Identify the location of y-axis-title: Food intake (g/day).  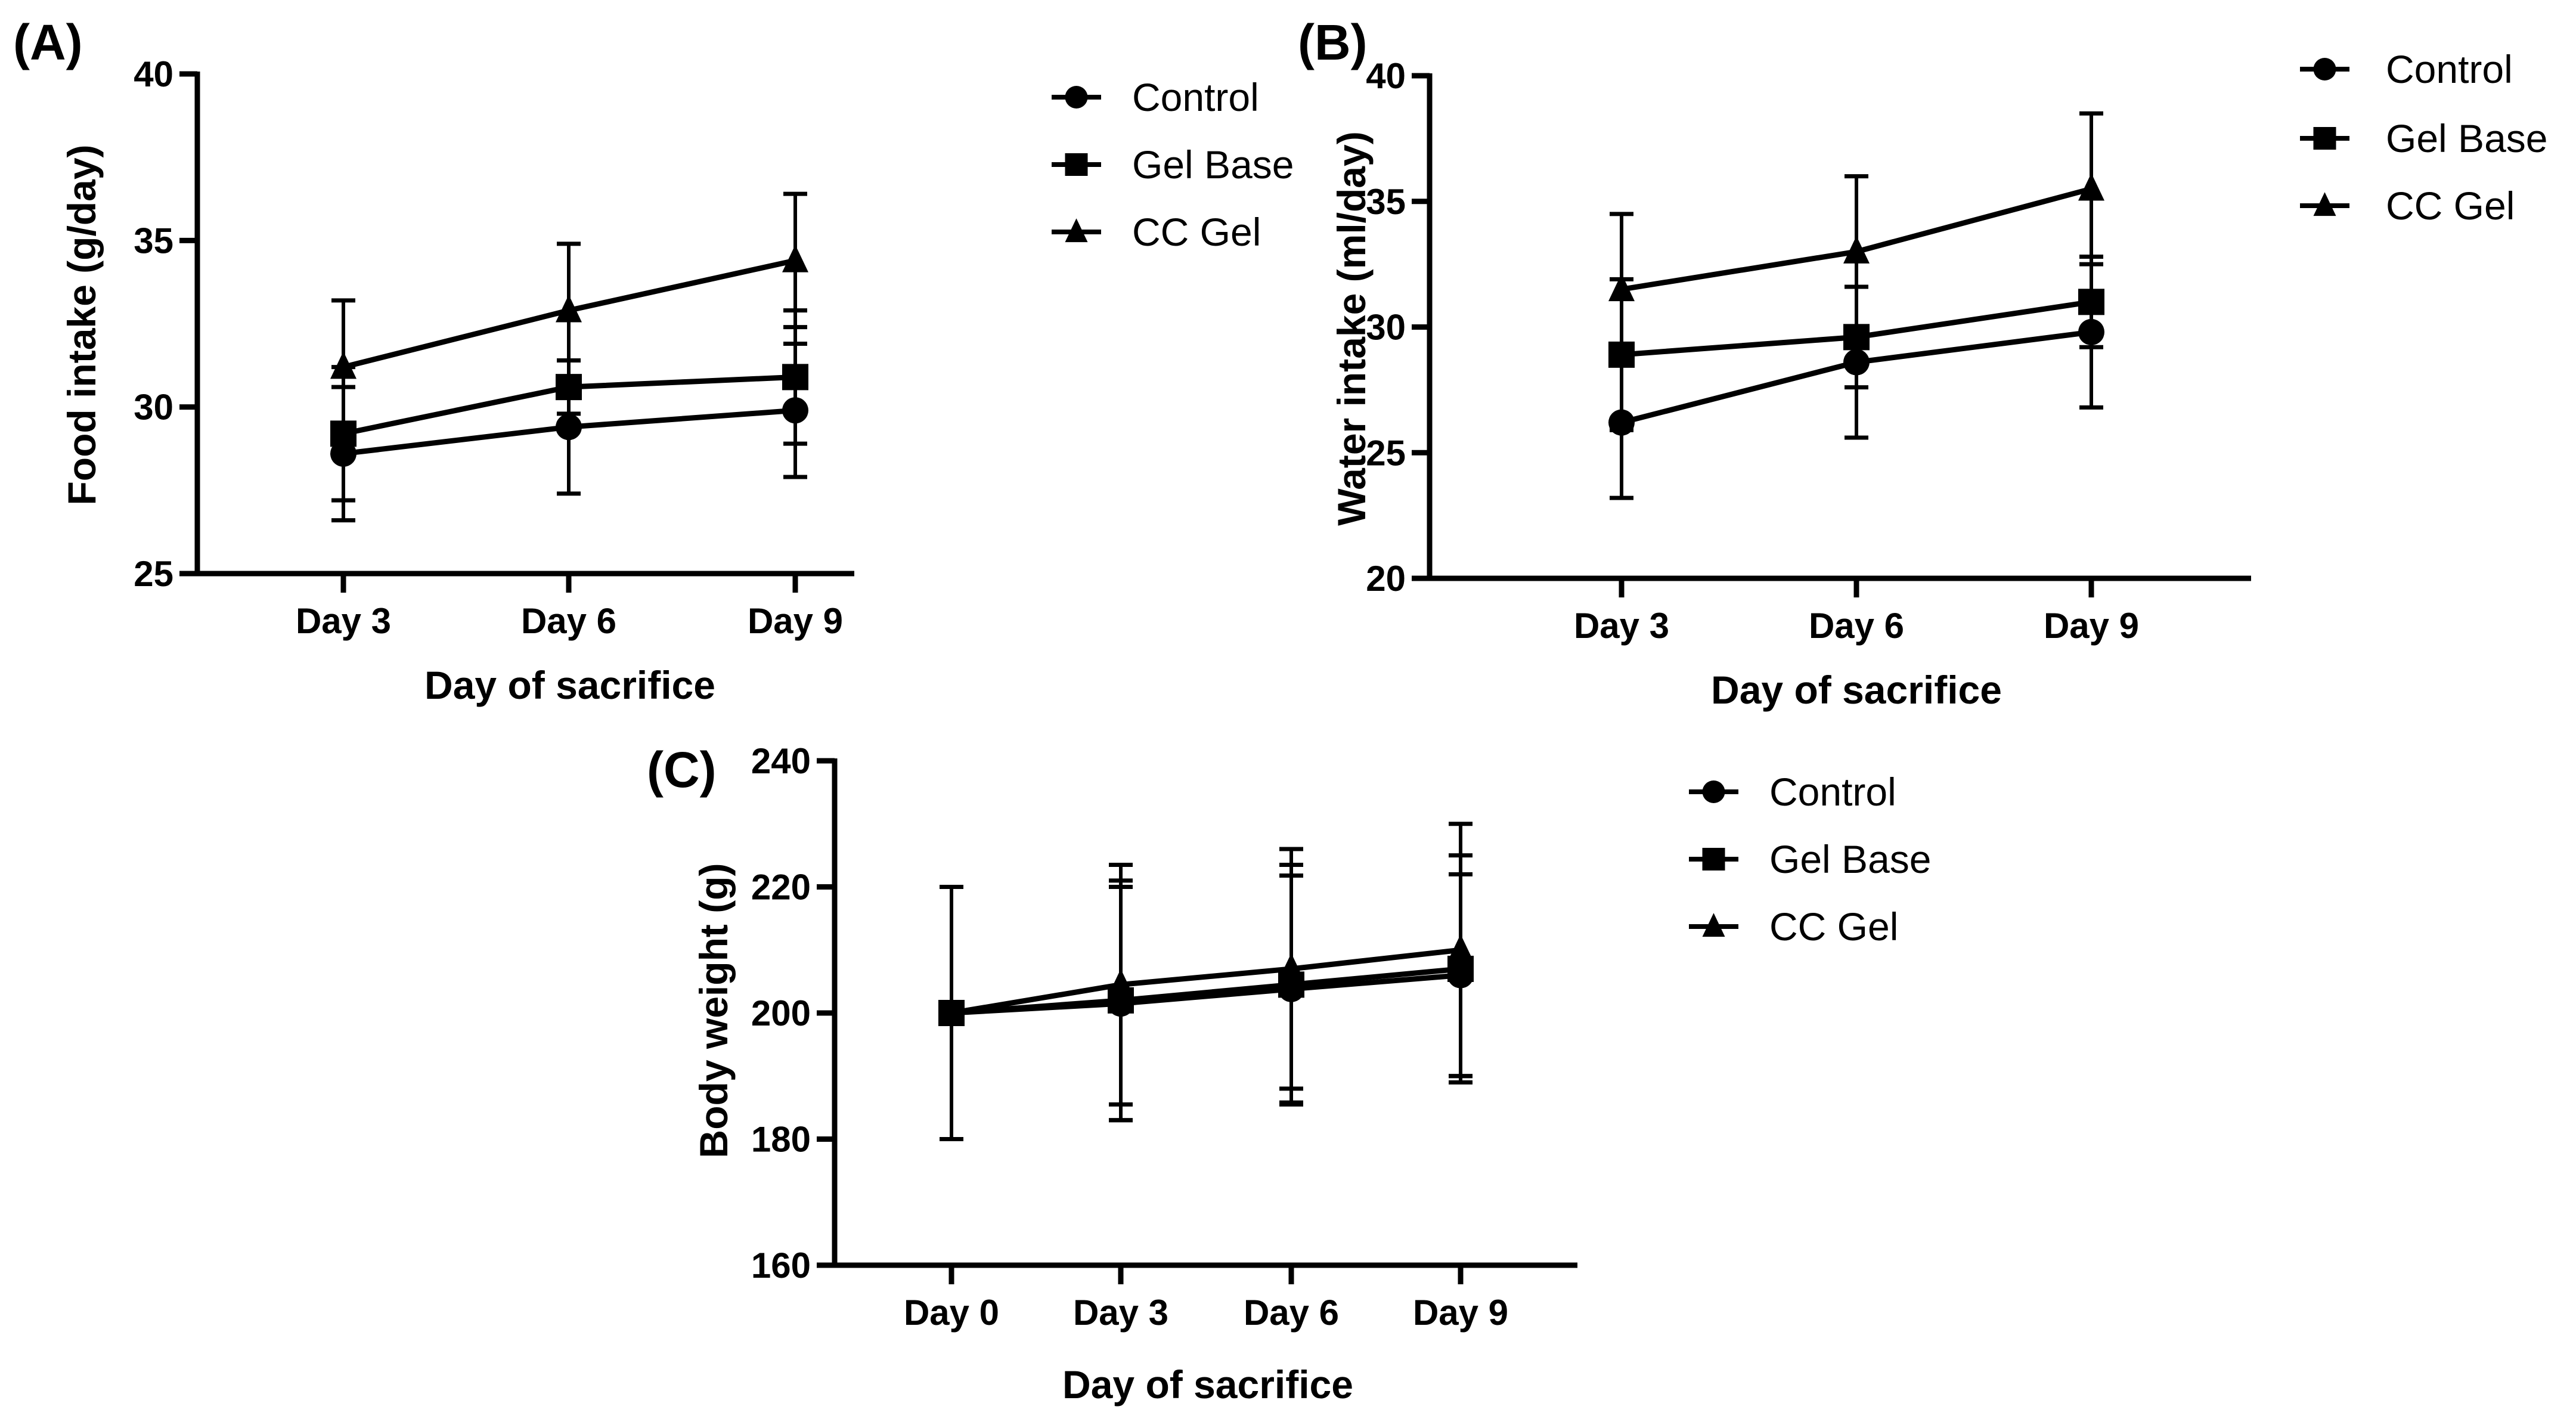
(82, 324).